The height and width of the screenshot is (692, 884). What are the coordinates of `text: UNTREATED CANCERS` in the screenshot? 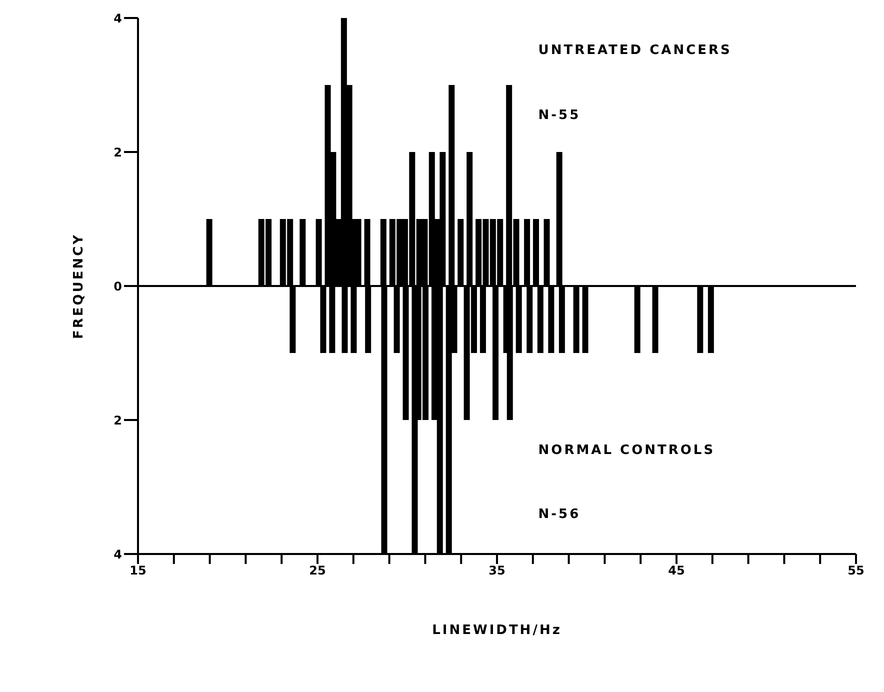 It's located at (635, 50).